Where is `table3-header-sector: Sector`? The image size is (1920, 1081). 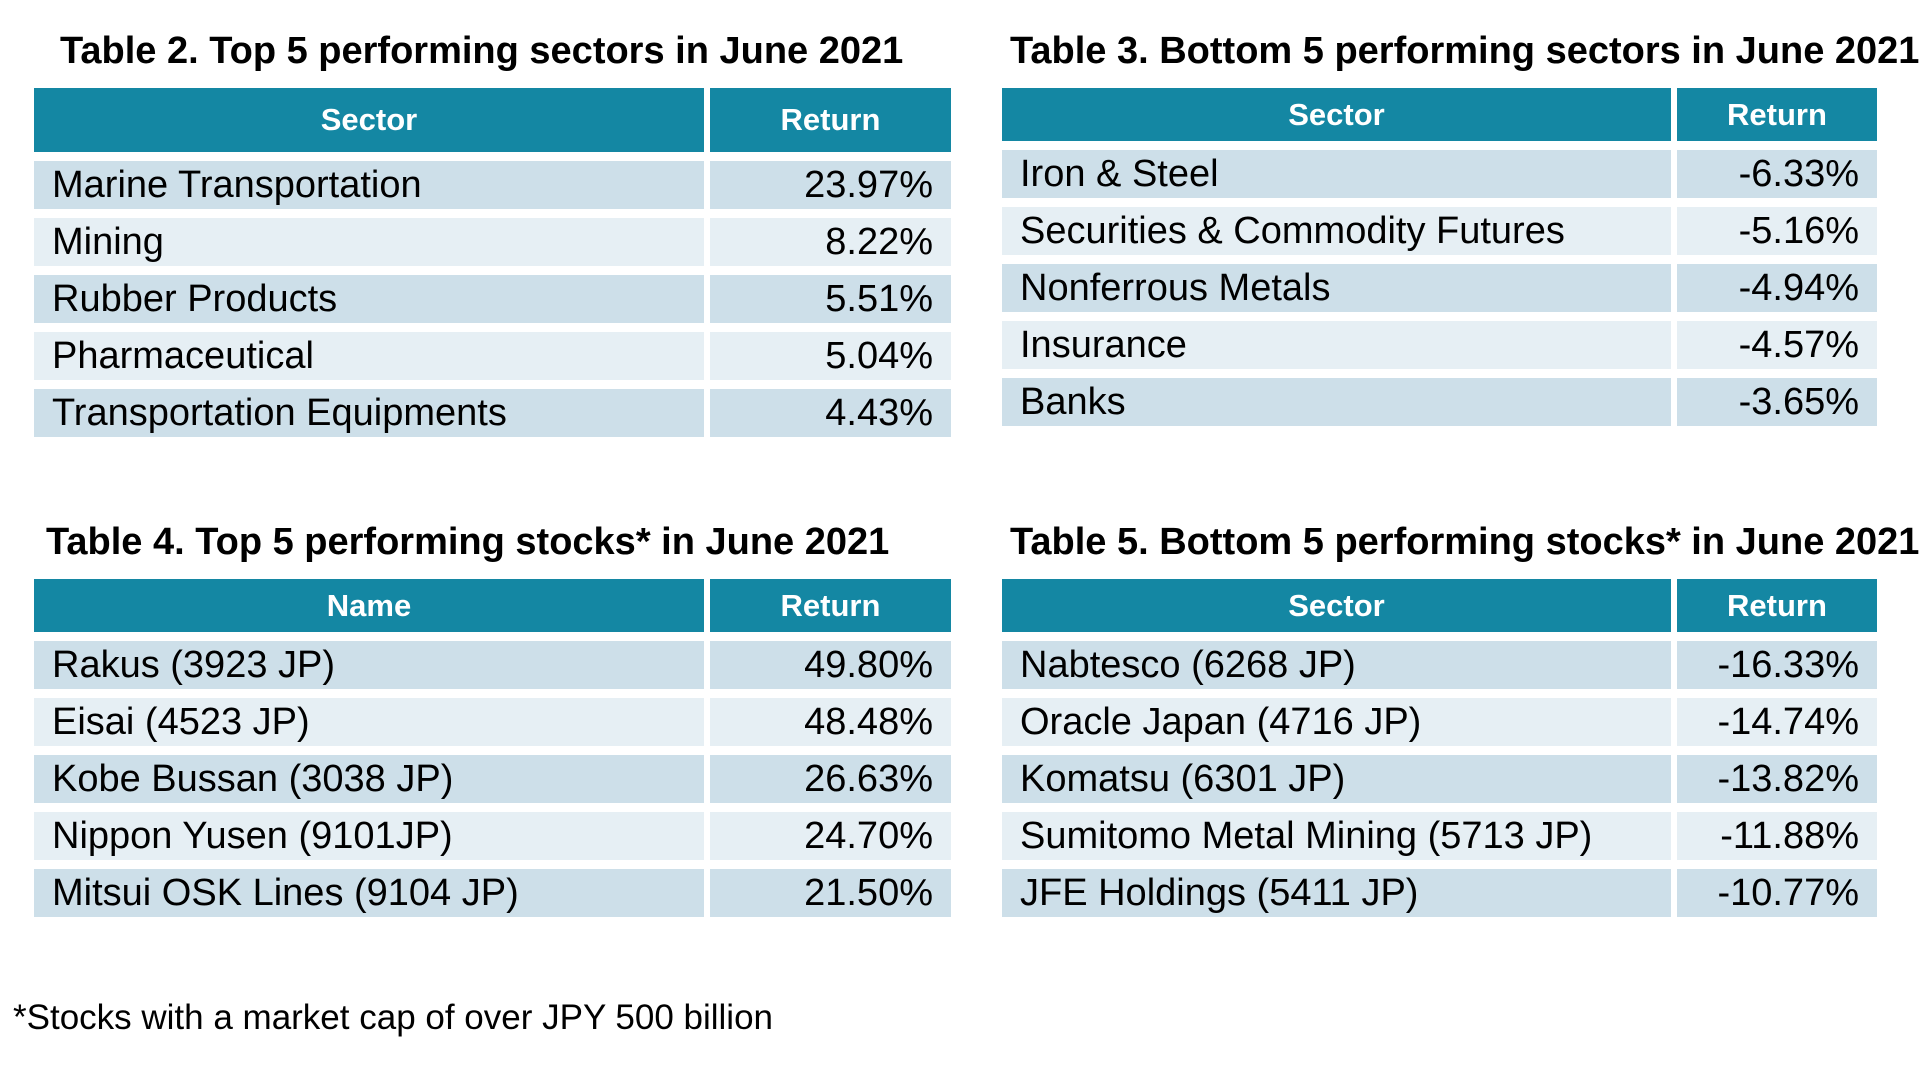 table3-header-sector: Sector is located at coordinates (1336, 114).